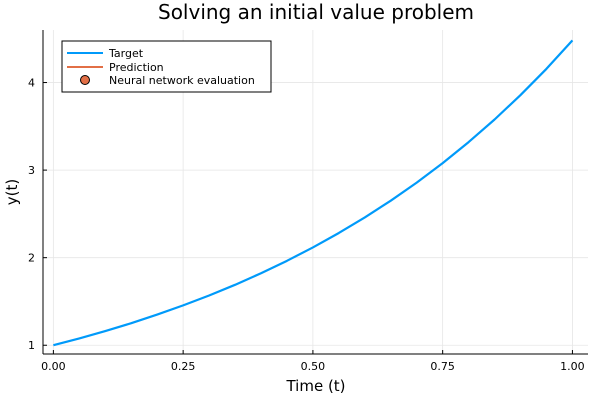  I want to click on chart-title: Solving an initial value problem, so click(316, 12).